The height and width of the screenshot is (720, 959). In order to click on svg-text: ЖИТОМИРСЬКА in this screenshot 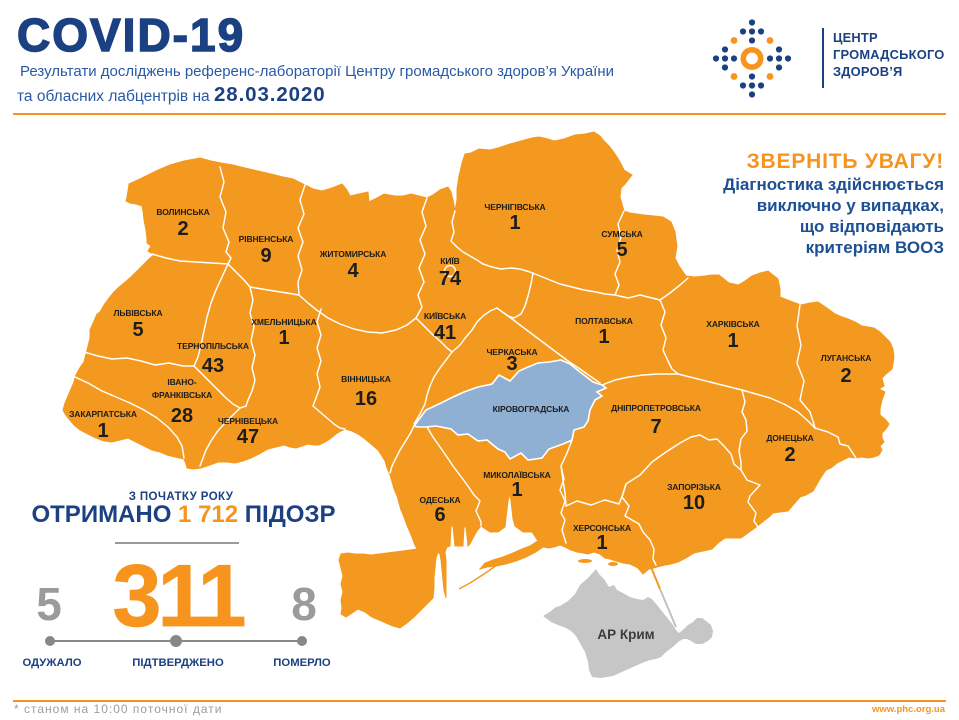, I will do `click(353, 254)`.